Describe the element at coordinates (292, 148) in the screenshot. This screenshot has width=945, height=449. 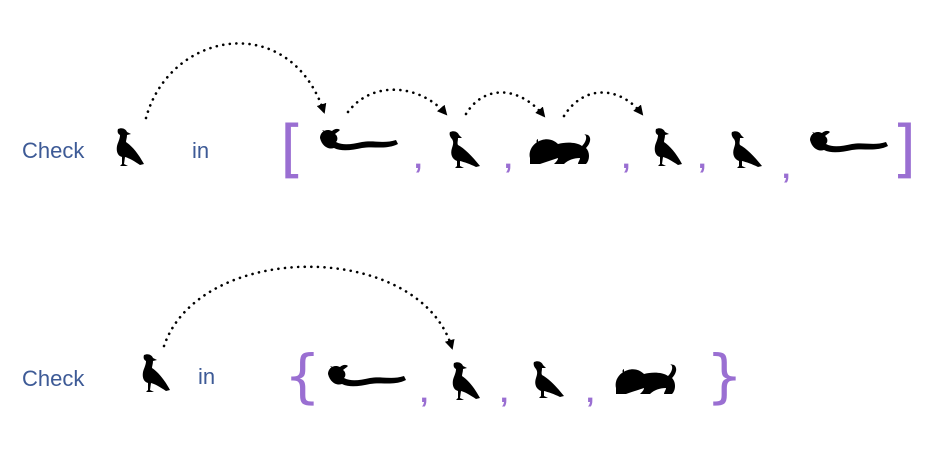
I see `open-bracket: [` at that location.